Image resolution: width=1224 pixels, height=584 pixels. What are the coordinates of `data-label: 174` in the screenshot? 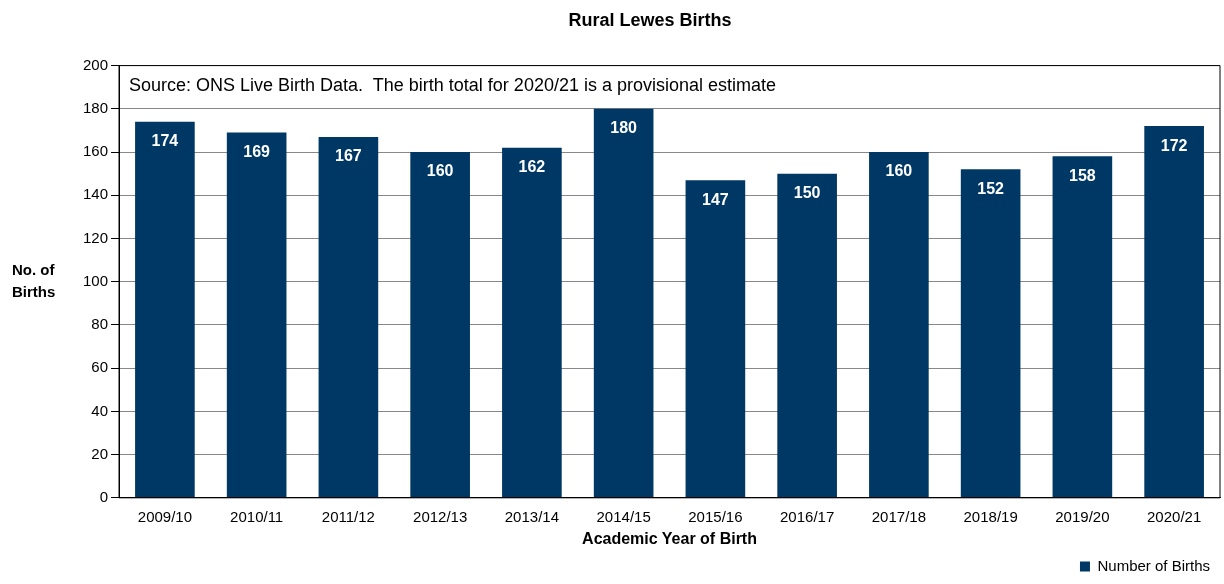 It's located at (165, 141).